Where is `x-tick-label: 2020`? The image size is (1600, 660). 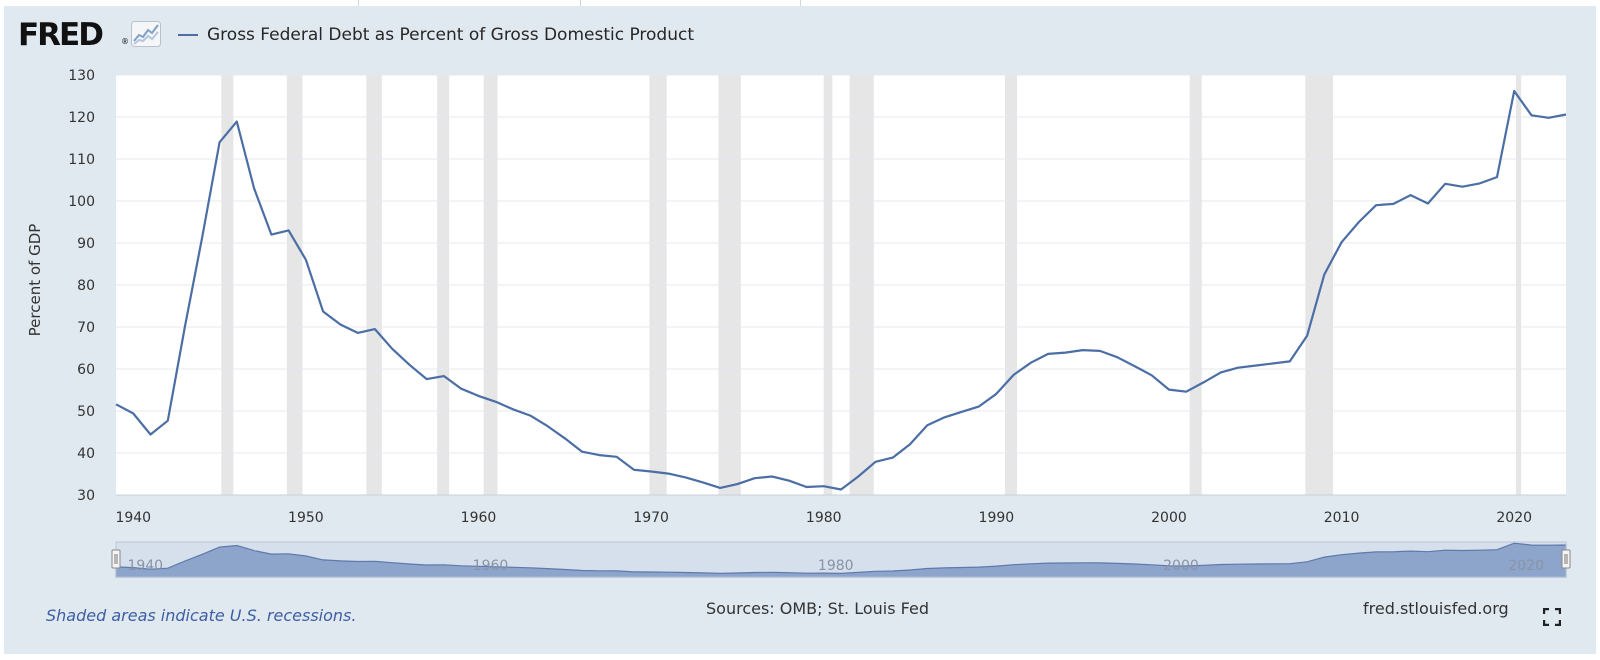 x-tick-label: 2020 is located at coordinates (1514, 518).